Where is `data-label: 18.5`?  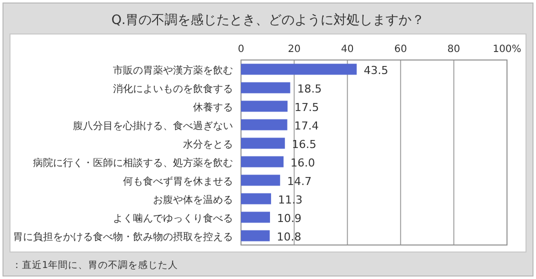
data-label: 18.5 is located at coordinates (309, 89).